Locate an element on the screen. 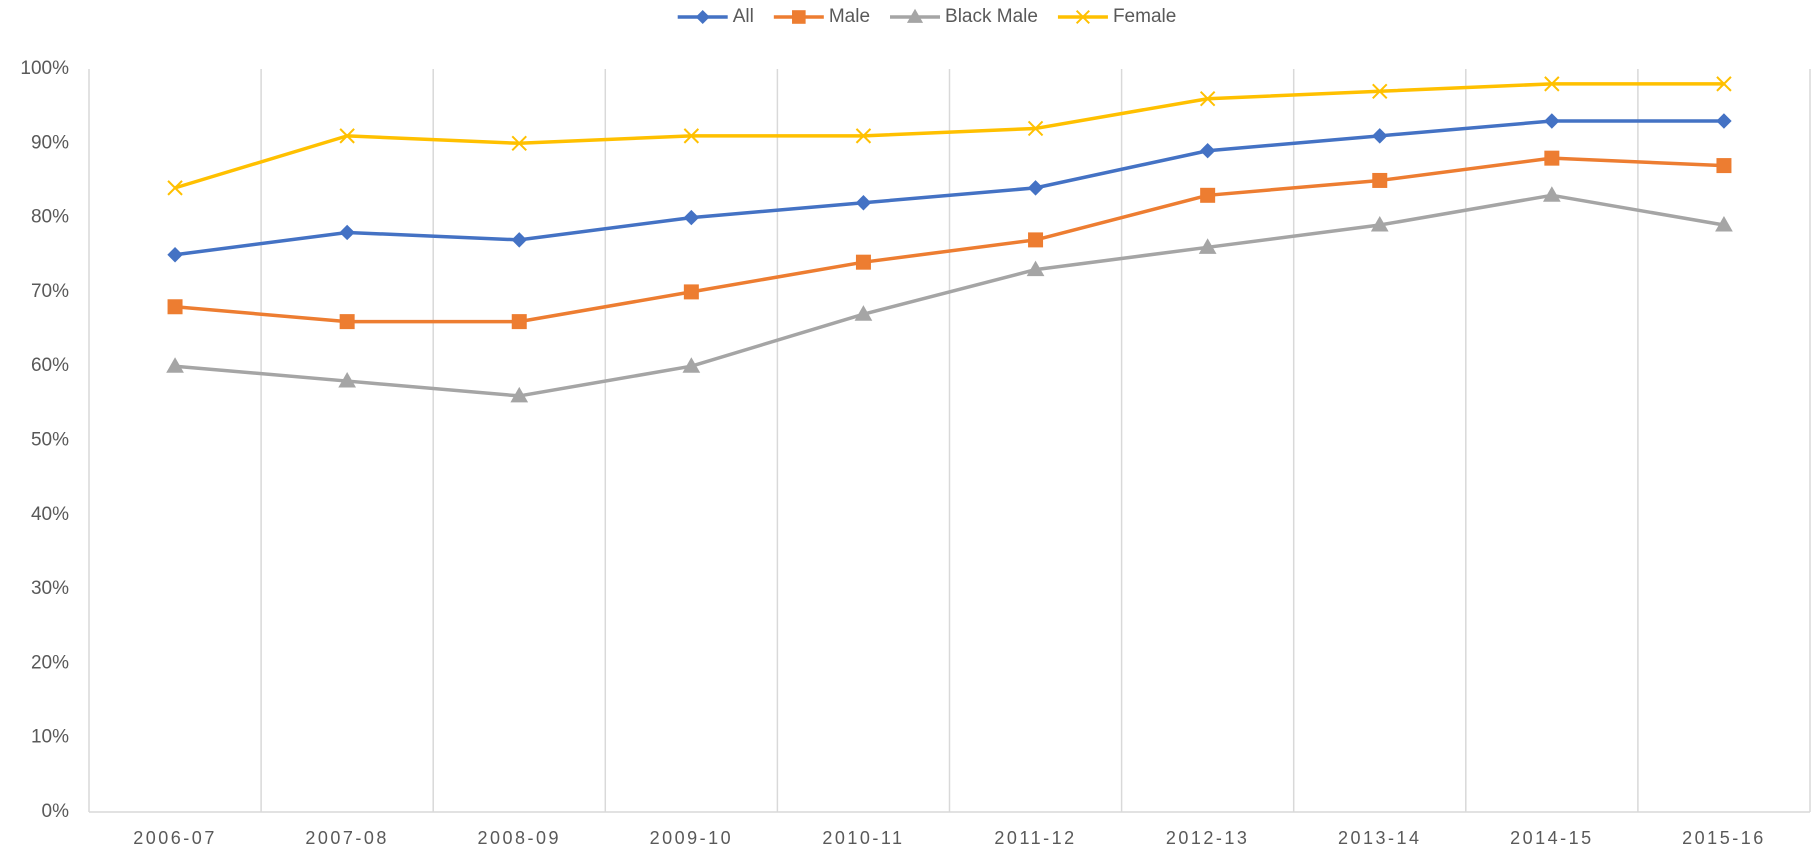  y-tick-label: 30% is located at coordinates (50, 588).